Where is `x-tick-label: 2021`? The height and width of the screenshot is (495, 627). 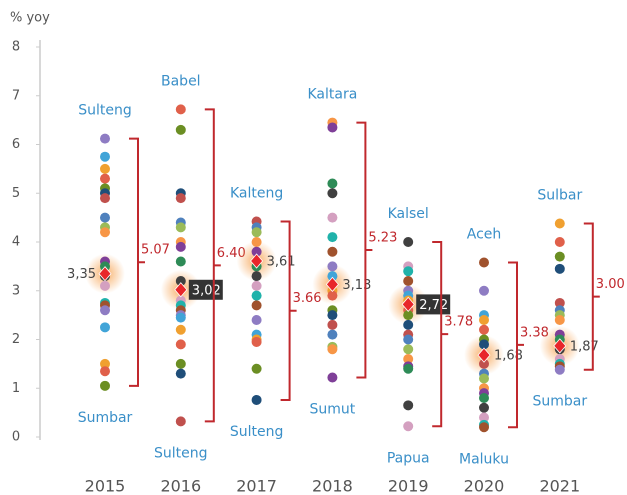 x-tick-label: 2021 is located at coordinates (559, 486).